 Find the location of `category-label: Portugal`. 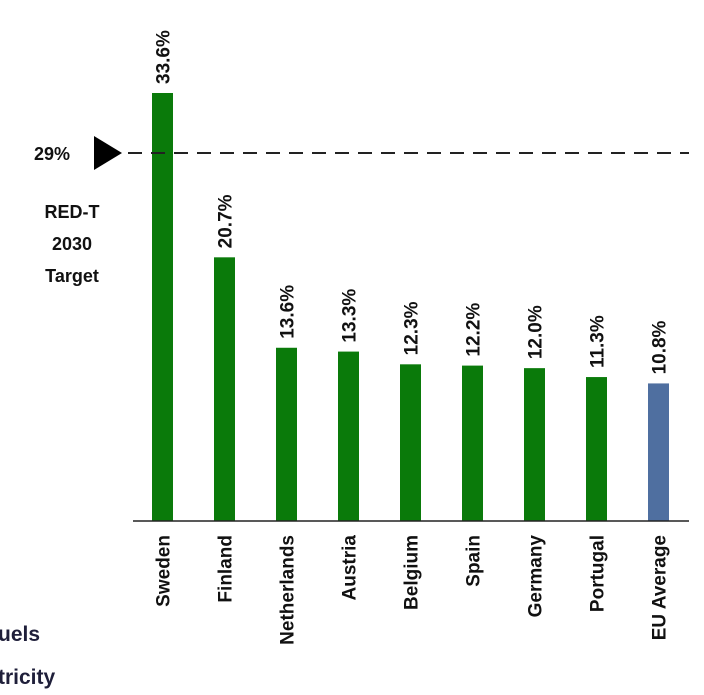

category-label: Portugal is located at coordinates (598, 573).